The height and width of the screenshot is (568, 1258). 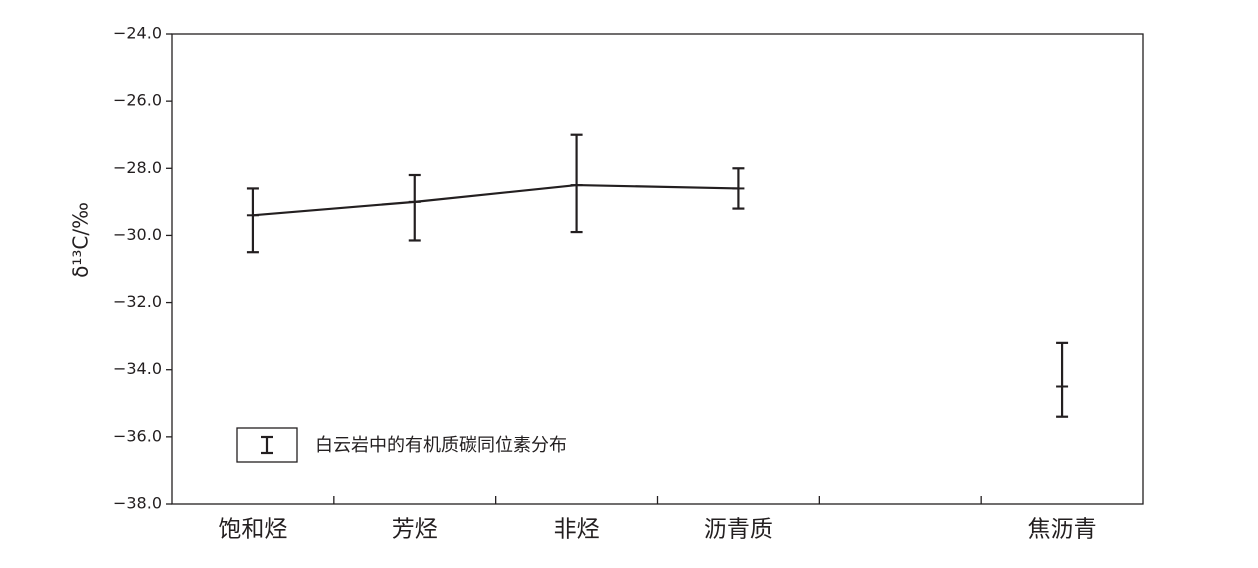 What do you see at coordinates (441, 445) in the screenshot?
I see `legend-label: 白云岩中的有机质碳同位素分布` at bounding box center [441, 445].